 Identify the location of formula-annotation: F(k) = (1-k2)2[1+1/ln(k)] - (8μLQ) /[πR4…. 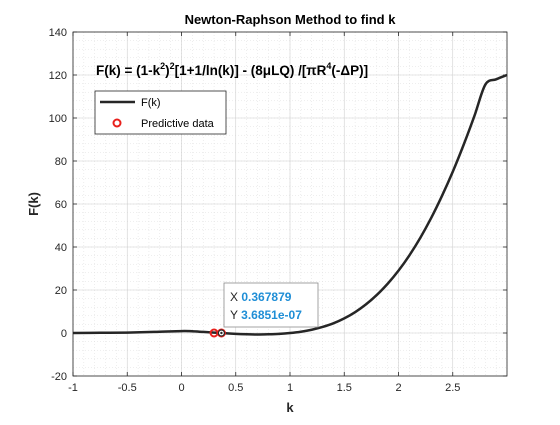
(232, 69).